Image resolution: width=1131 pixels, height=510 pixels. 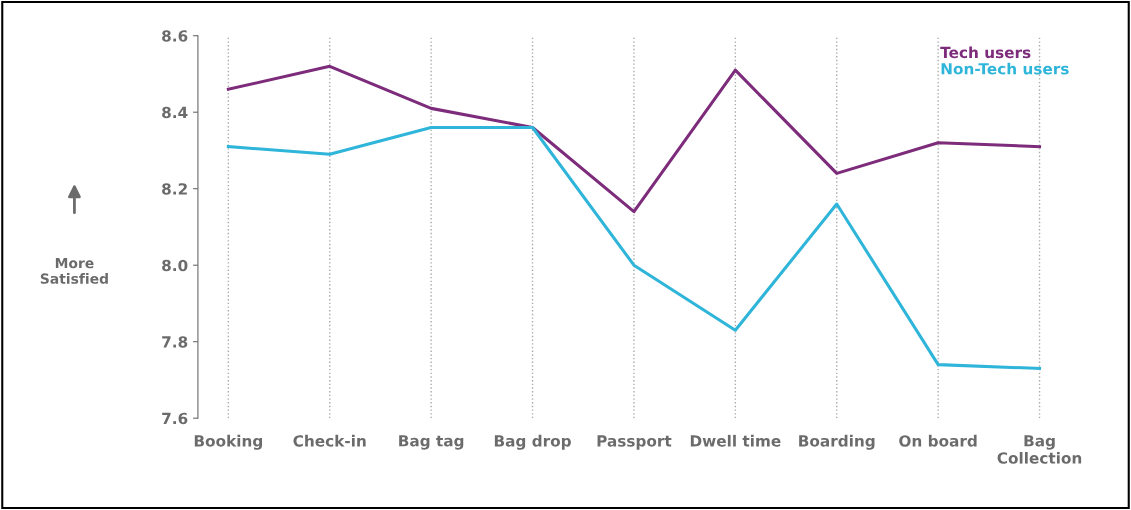 What do you see at coordinates (634, 442) in the screenshot?
I see `x-tick-label: Passport` at bounding box center [634, 442].